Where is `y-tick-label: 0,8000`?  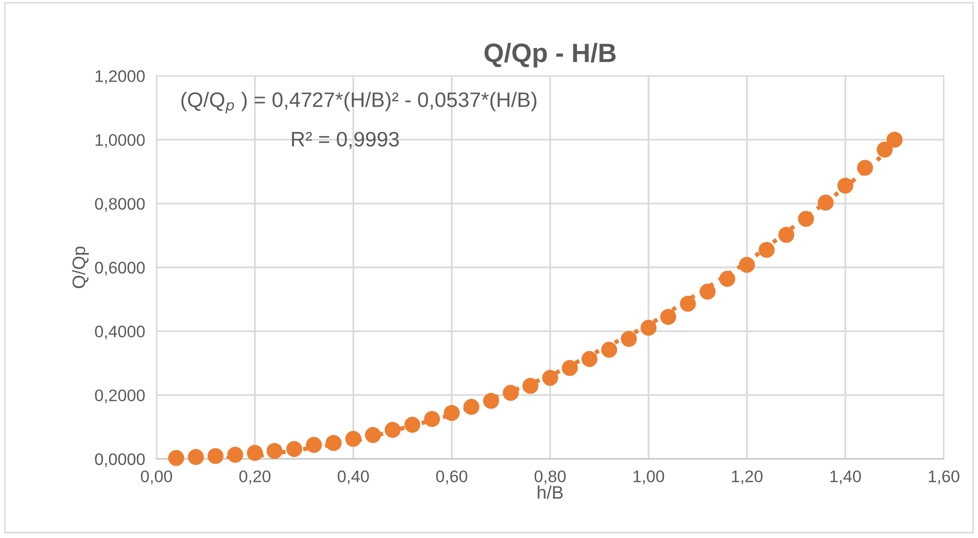
y-tick-label: 0,8000 is located at coordinates (120, 205).